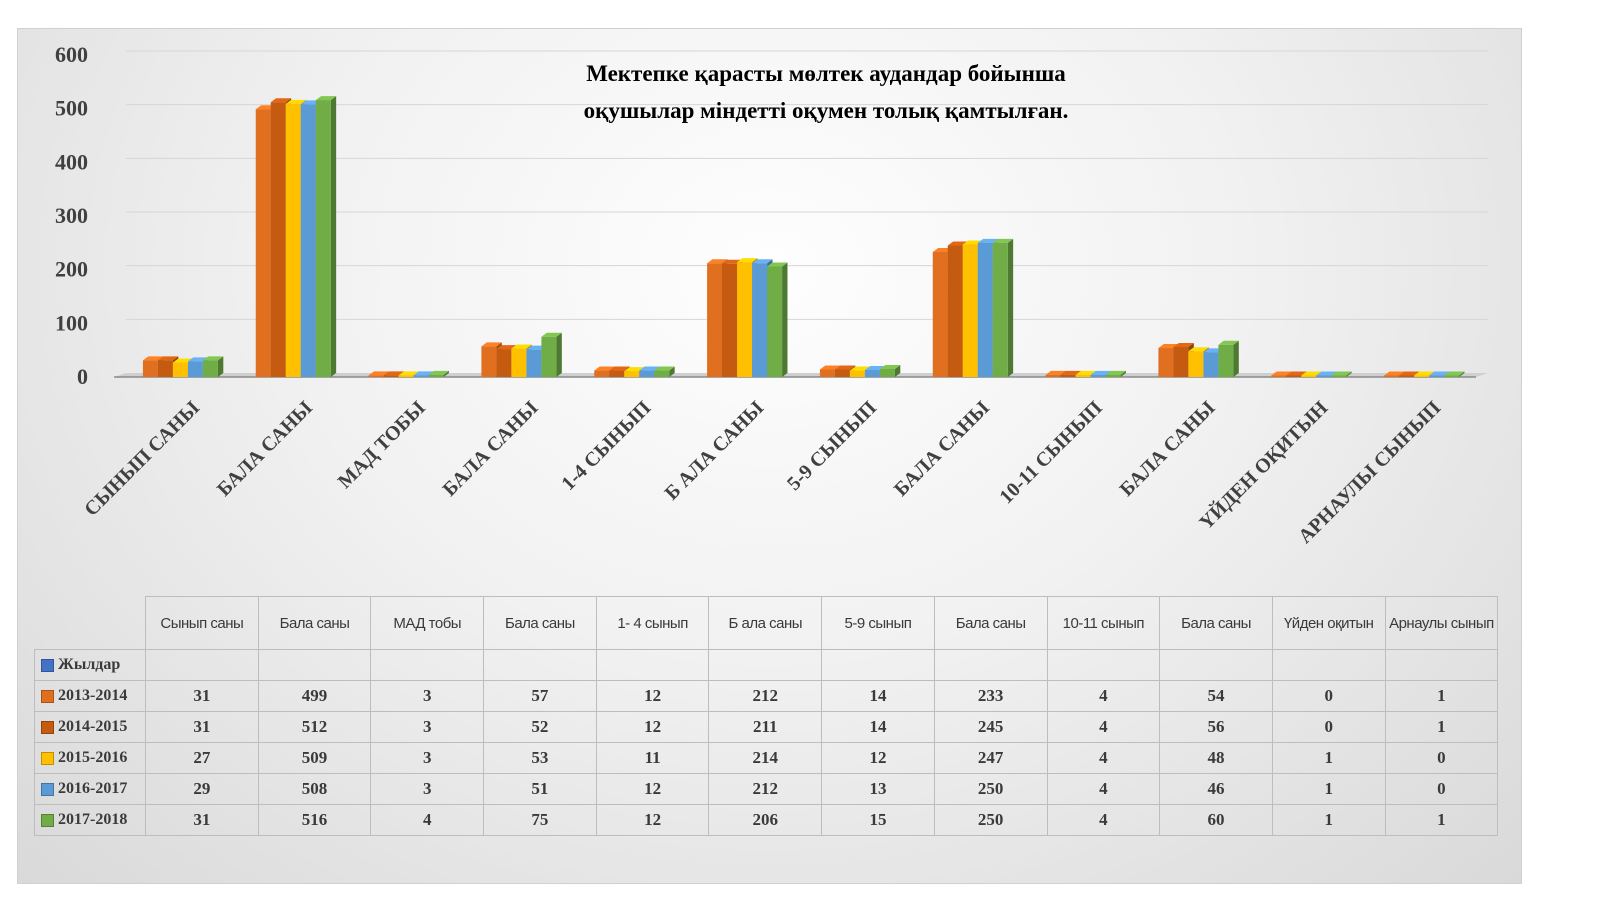  I want to click on legend-label: Жылдар, so click(89, 664).